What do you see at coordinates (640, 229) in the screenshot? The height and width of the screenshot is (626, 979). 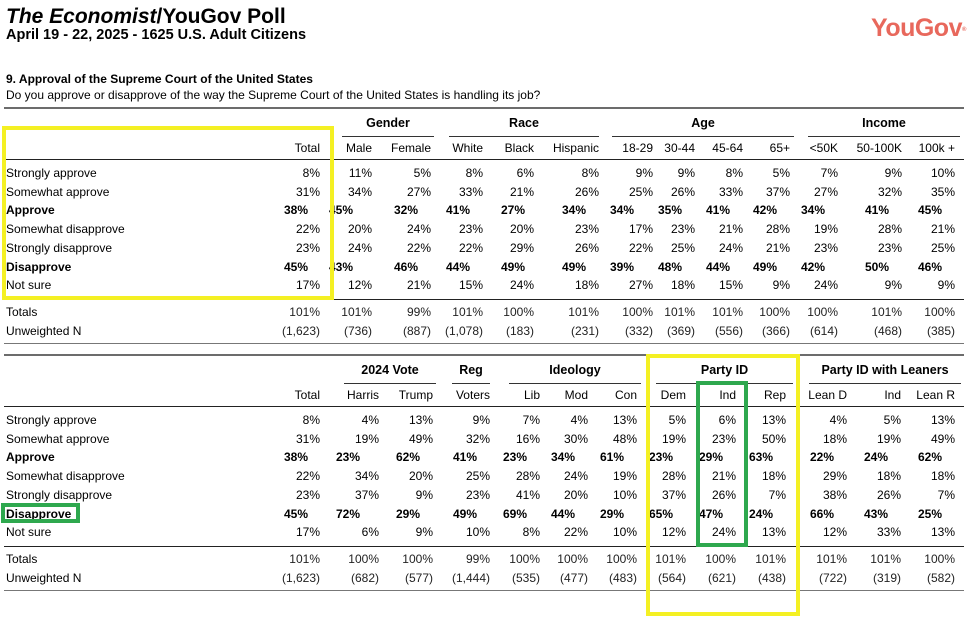 I see `table-cell: 17%` at bounding box center [640, 229].